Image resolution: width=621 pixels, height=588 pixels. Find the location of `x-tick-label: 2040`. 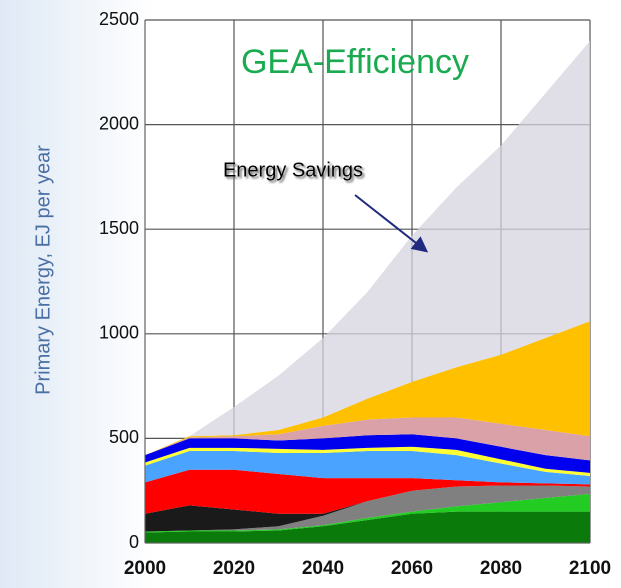

x-tick-label: 2040 is located at coordinates (323, 568).